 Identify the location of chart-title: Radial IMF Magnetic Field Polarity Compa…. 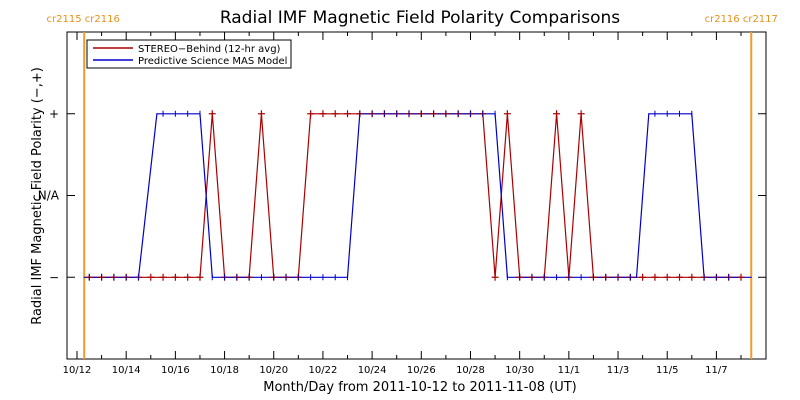
(420, 18).